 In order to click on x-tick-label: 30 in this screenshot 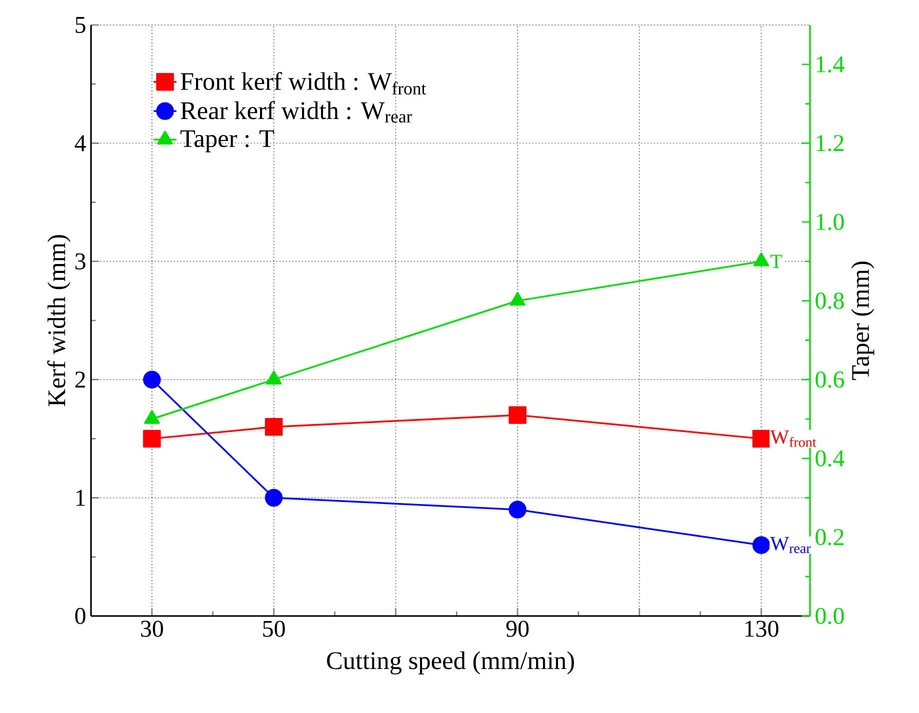, I will do `click(152, 628)`.